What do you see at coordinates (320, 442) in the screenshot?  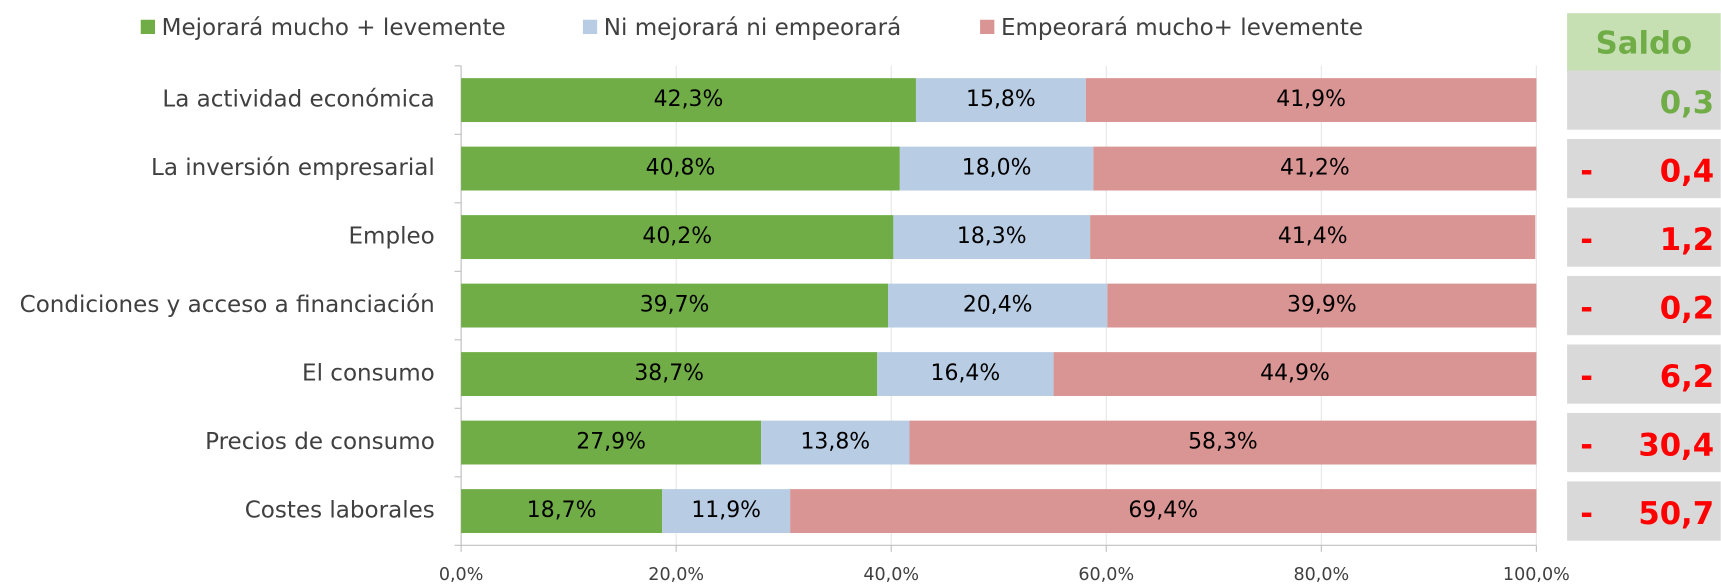 I see `category-label: Precios de consumo` at bounding box center [320, 442].